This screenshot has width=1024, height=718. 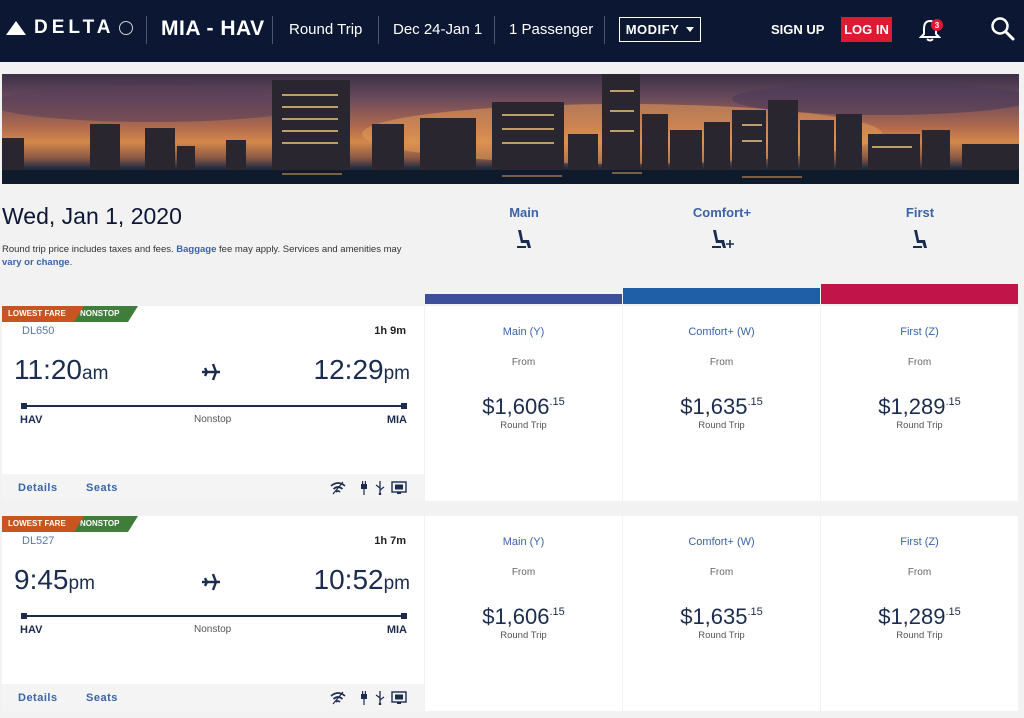 What do you see at coordinates (348, 369) in the screenshot?
I see `time-value: 12:29` at bounding box center [348, 369].